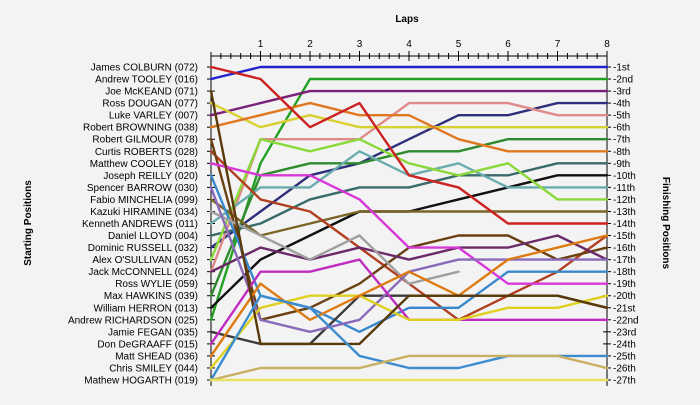  What do you see at coordinates (459, 44) in the screenshot?
I see `x-tick-label: 5` at bounding box center [459, 44].